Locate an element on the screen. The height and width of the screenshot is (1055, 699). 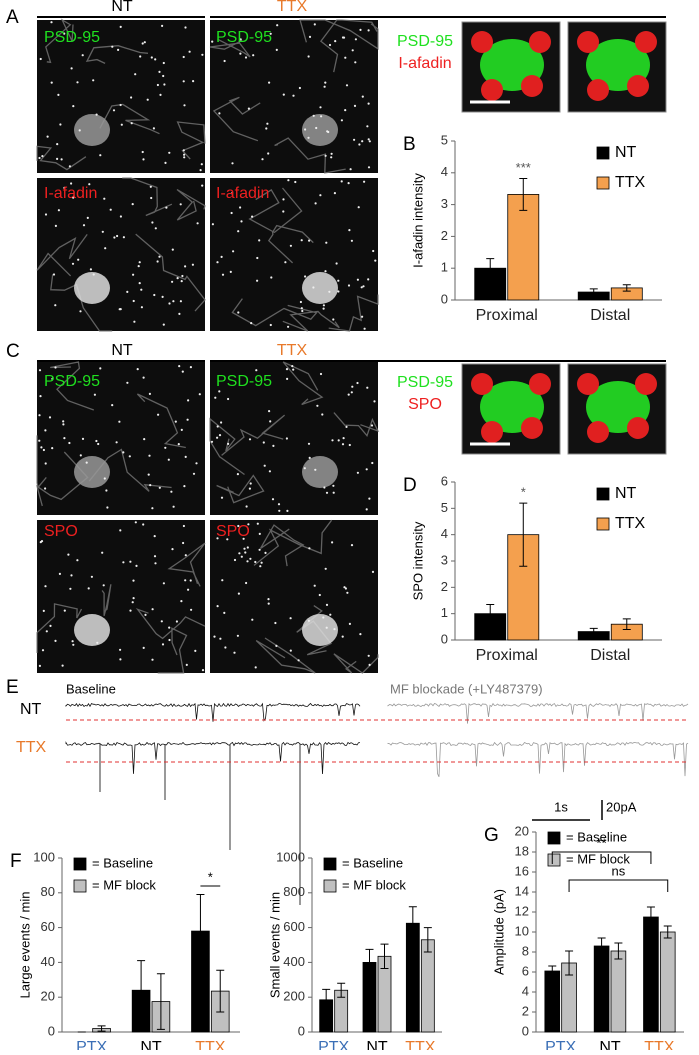
y-tick-label: 80 is located at coordinates (48, 891).